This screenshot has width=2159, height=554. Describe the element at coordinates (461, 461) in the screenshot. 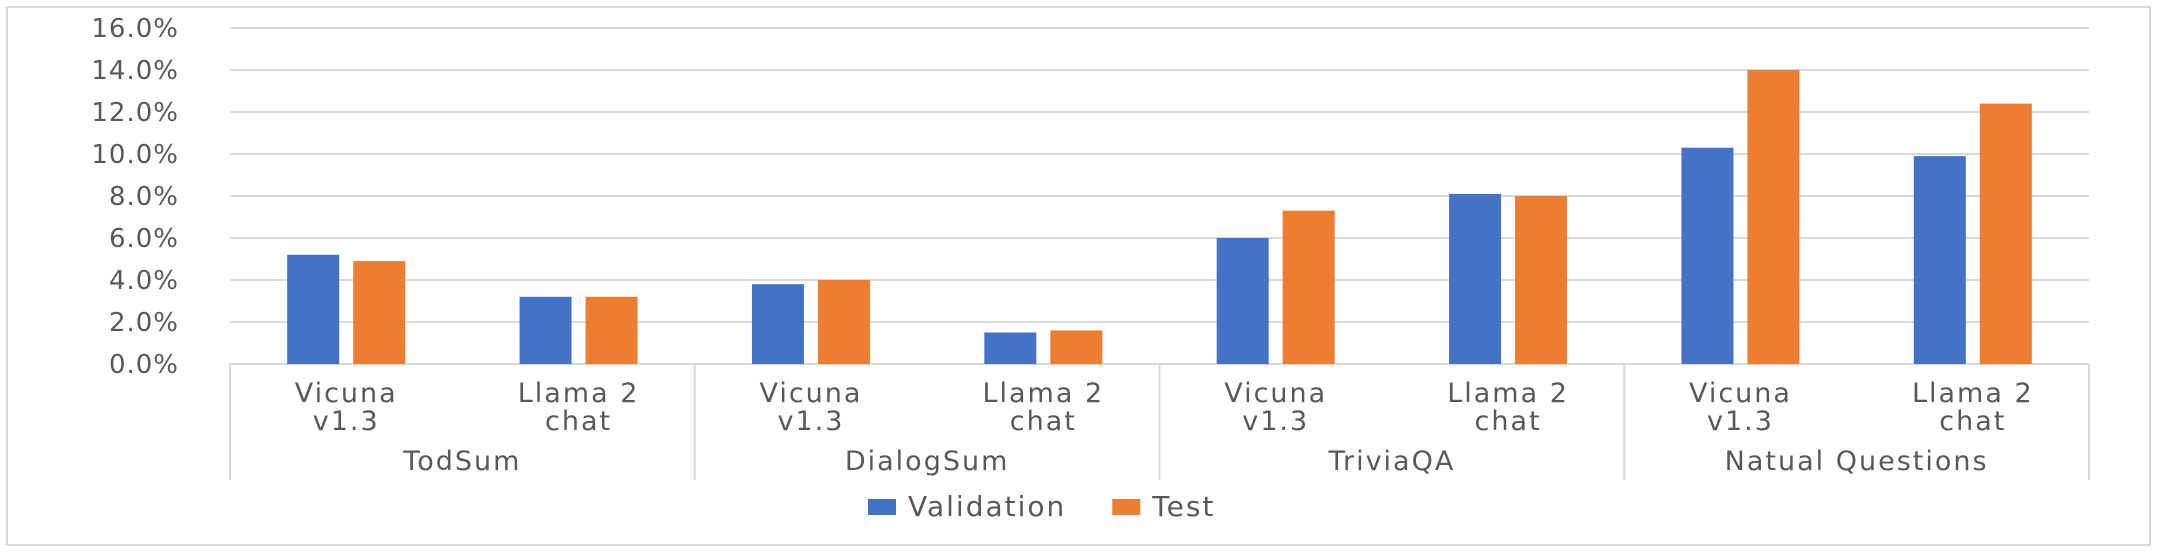

I see `group-label: TodSum` at that location.